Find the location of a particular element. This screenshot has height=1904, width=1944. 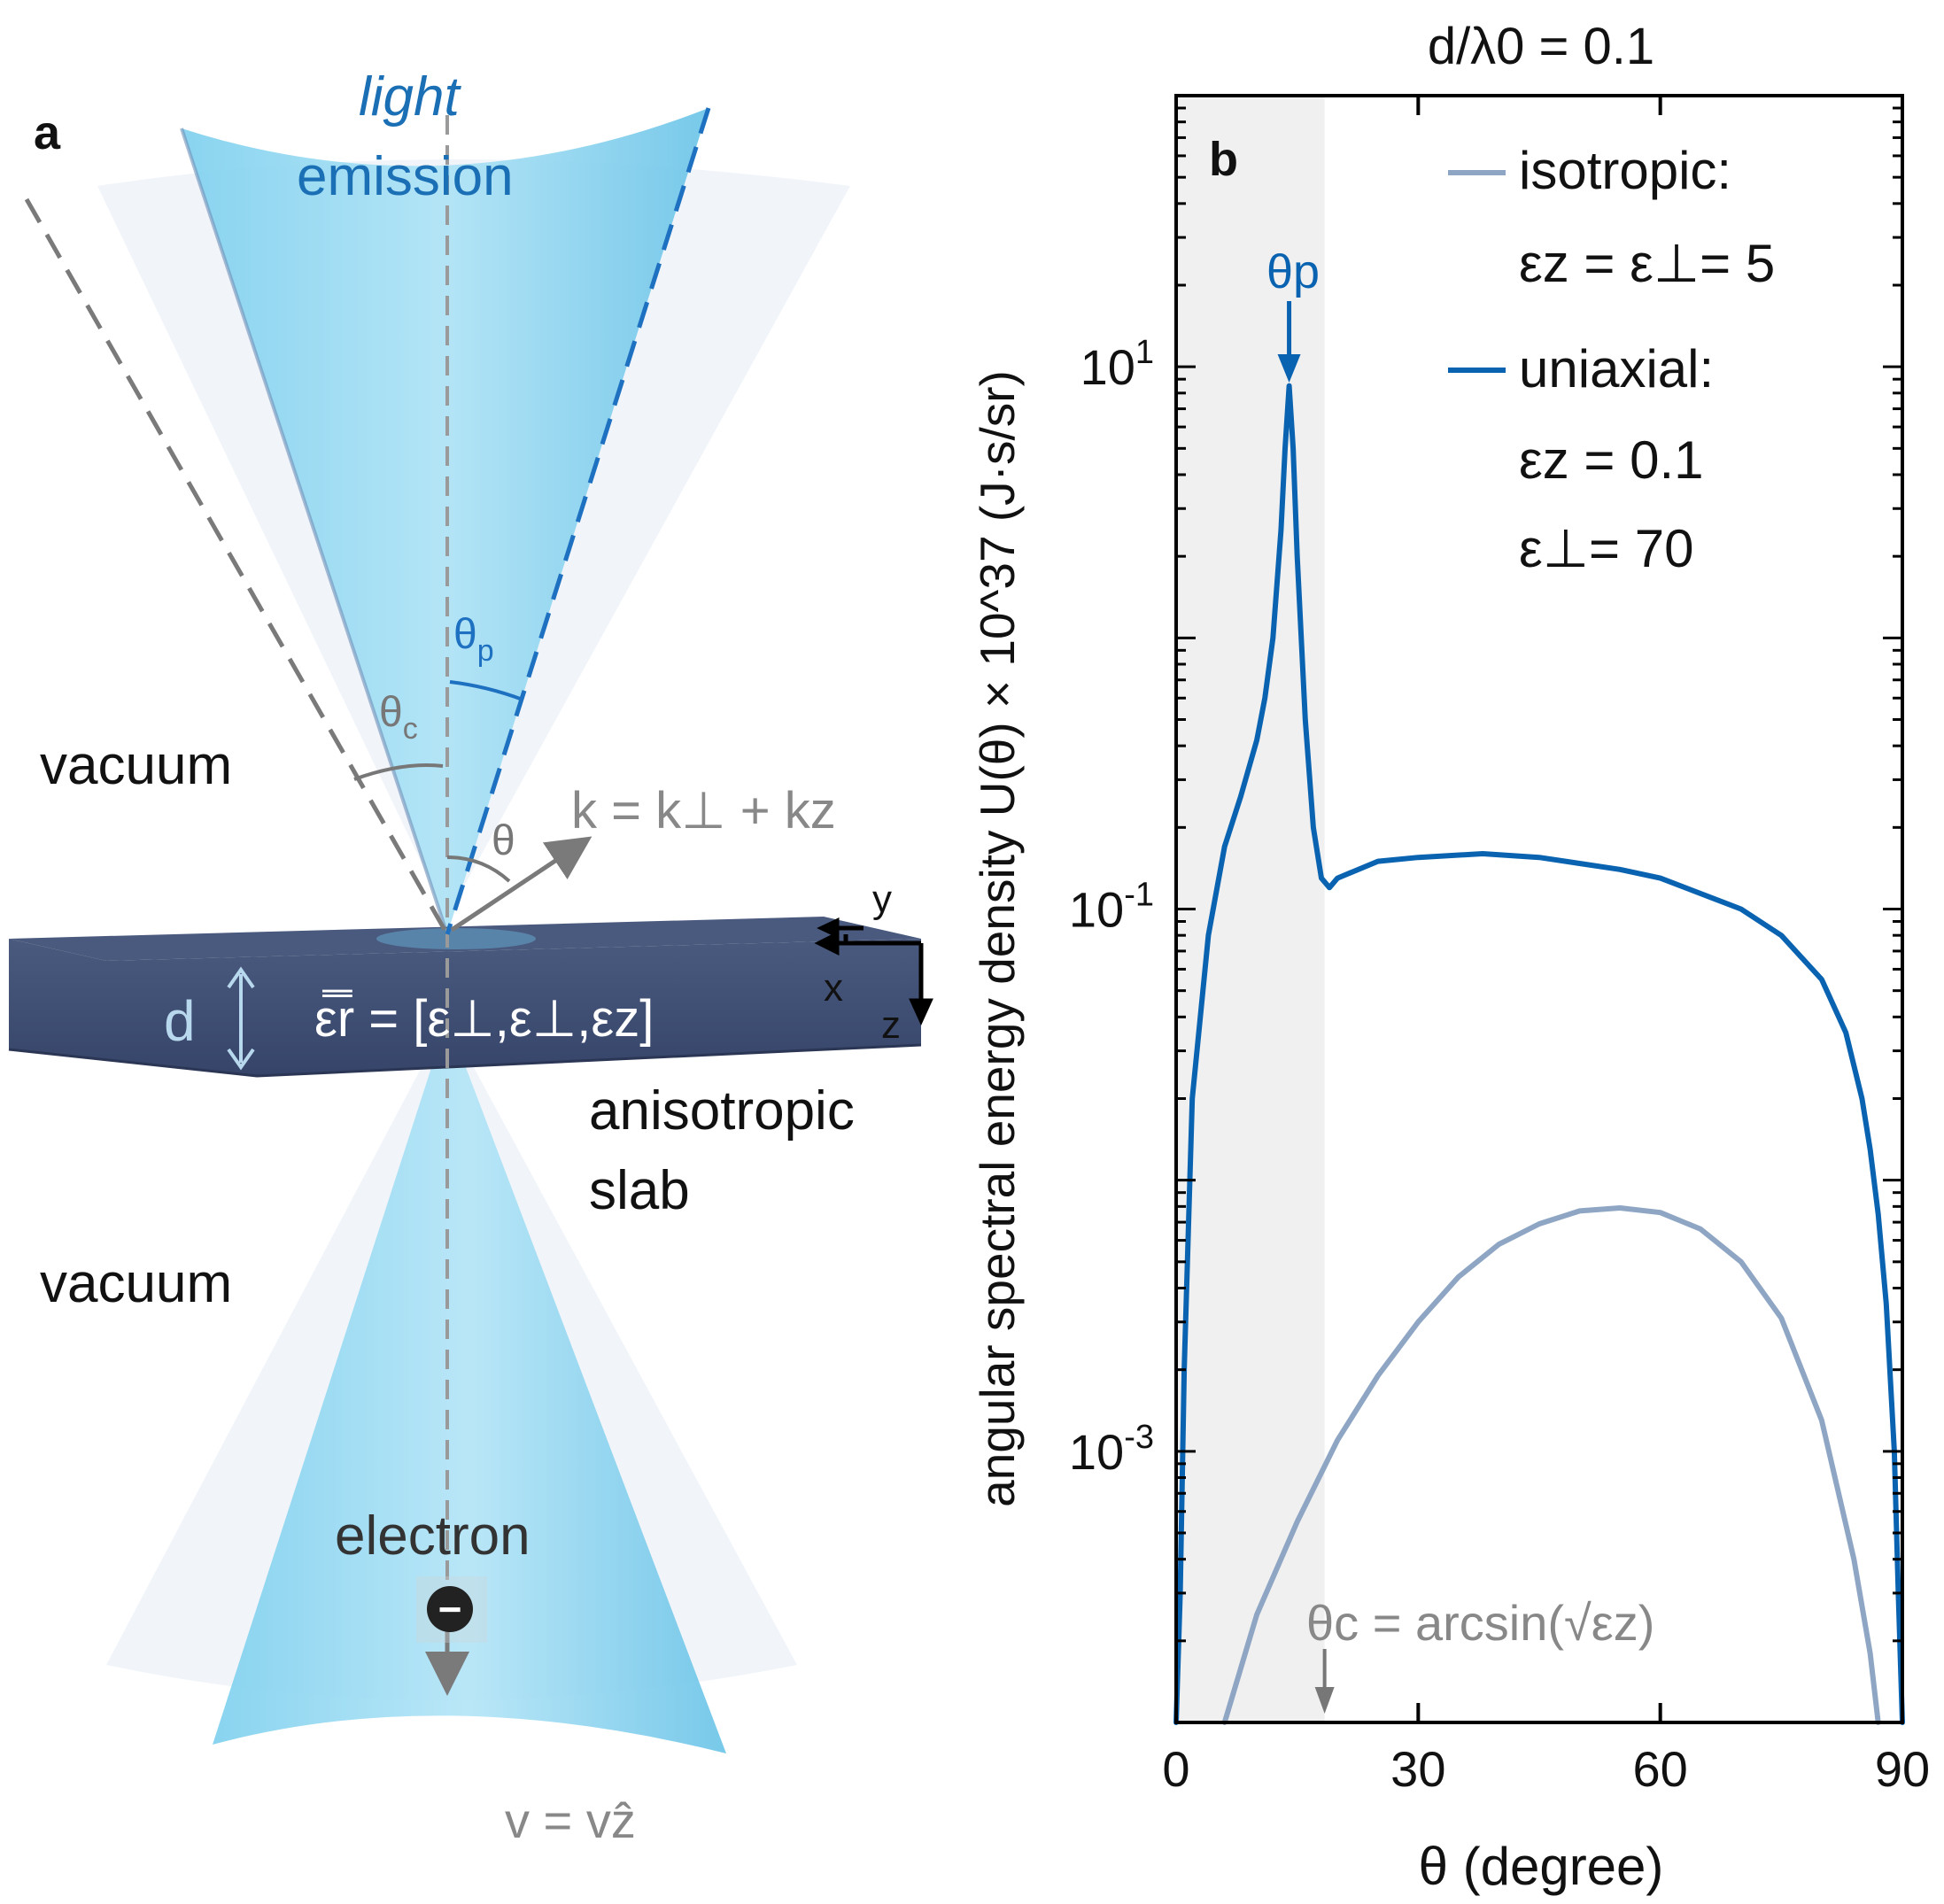

vacuum-bottom-label: vacuum is located at coordinates (136, 1283).